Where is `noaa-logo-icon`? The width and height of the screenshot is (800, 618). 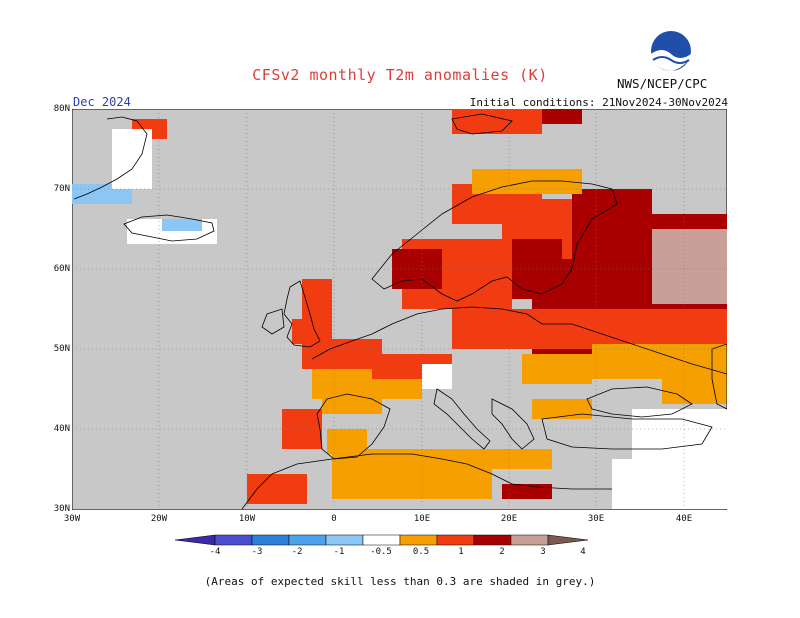 noaa-logo-icon is located at coordinates (671, 51).